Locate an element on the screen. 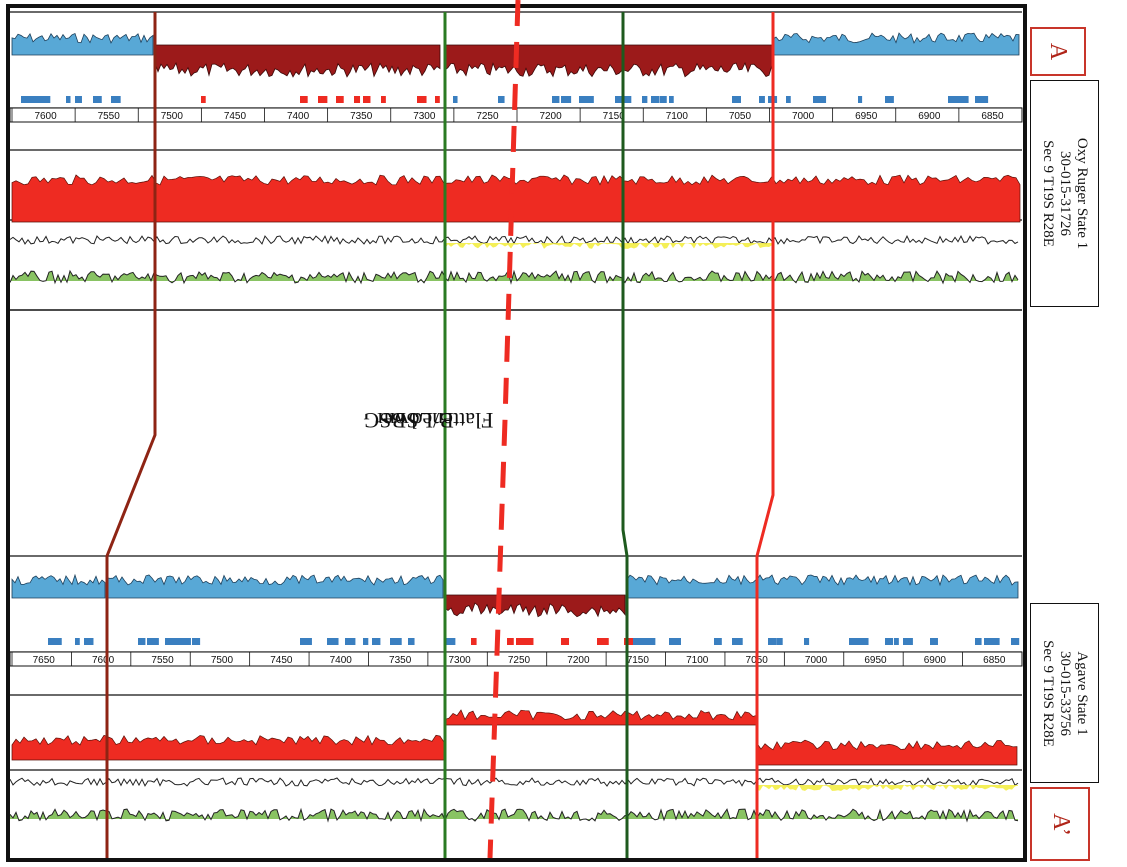 This screenshot has width=1127, height=867. depth-tick-label: 6950 is located at coordinates (866, 116).